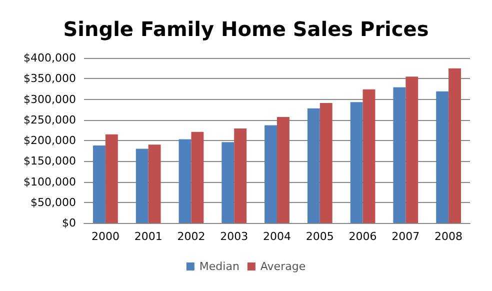  Describe the element at coordinates (219, 266) in the screenshot. I see `legend-label: Median` at that location.